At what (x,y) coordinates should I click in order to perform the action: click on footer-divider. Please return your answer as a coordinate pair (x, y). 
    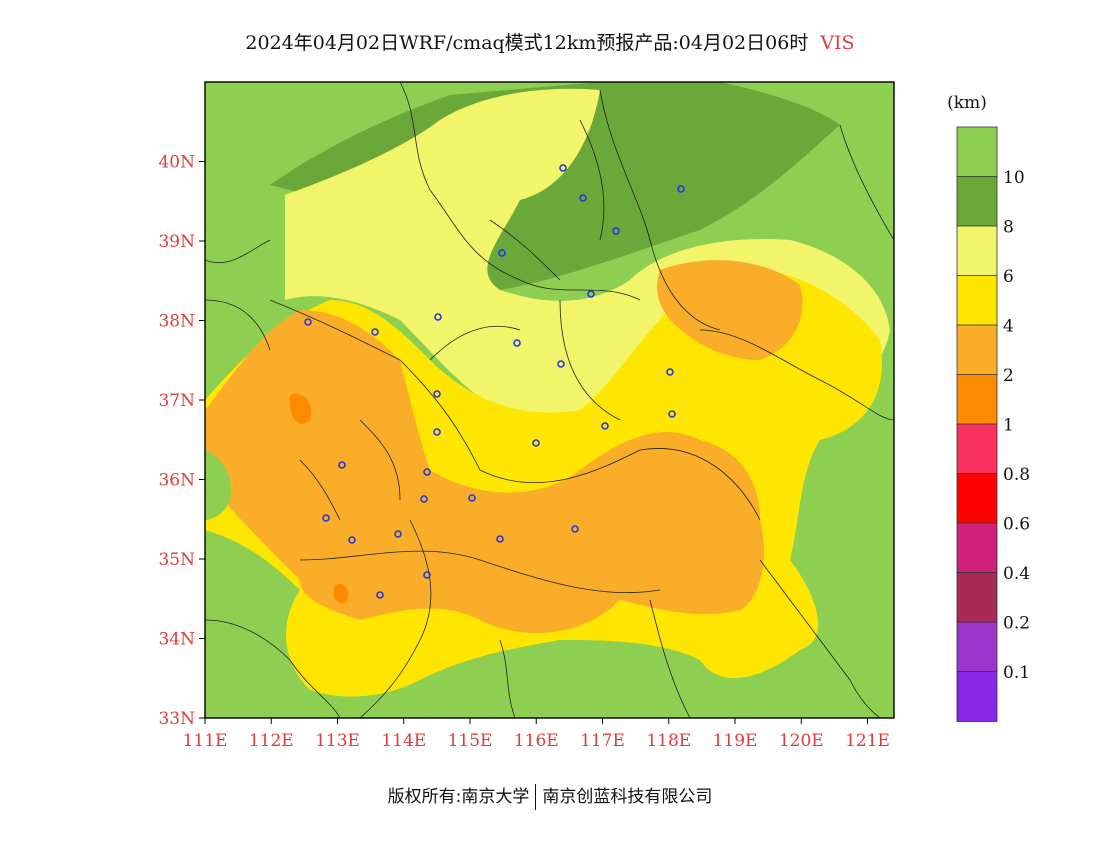
    Looking at the image, I should click on (536, 797).